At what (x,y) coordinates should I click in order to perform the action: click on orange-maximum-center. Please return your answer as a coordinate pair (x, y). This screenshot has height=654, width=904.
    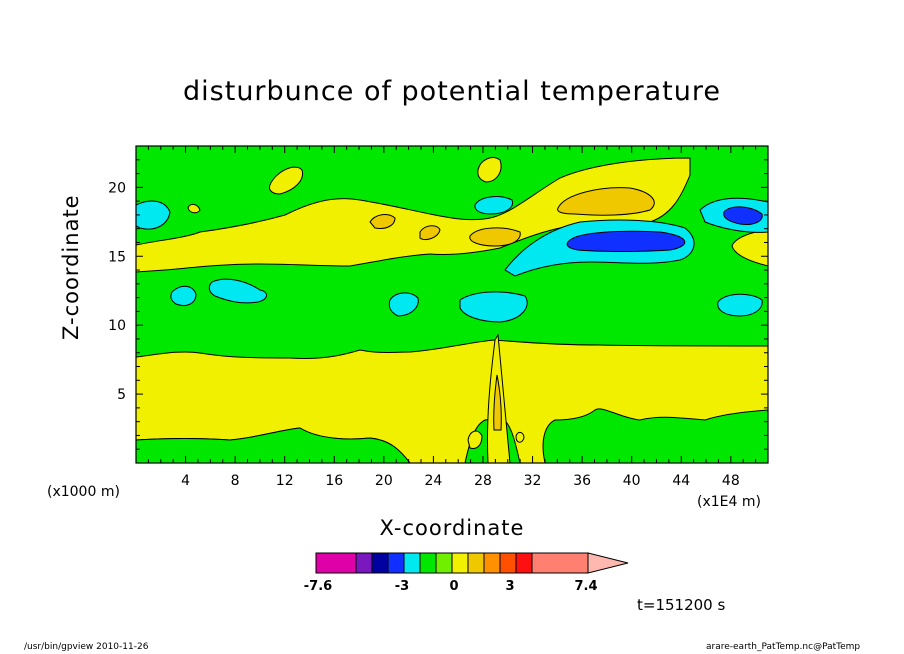
    Looking at the image, I should click on (495, 237).